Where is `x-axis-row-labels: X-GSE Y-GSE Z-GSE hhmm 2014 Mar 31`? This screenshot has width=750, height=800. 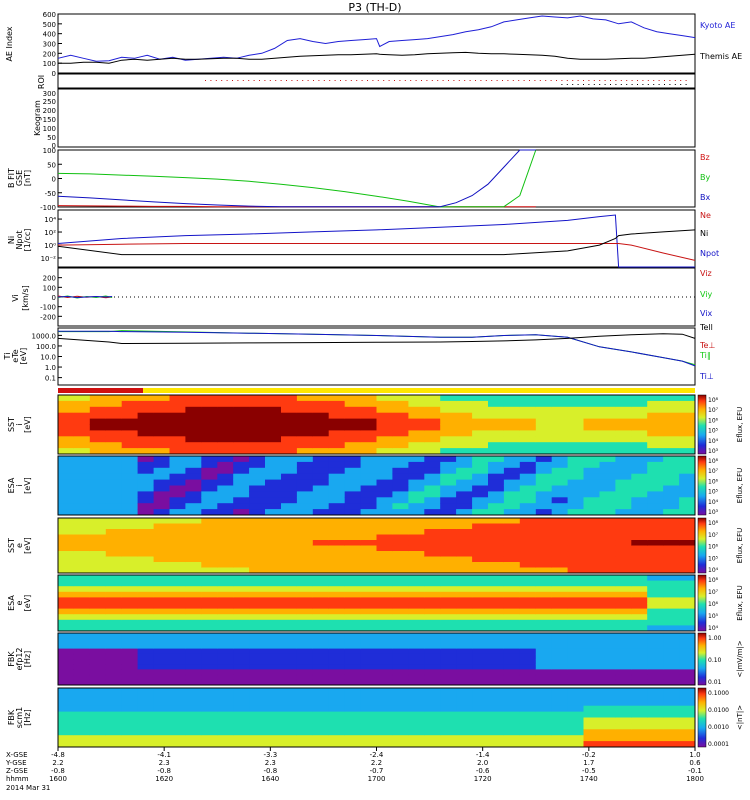 x-axis-row-labels: X-GSE Y-GSE Z-GSE hhmm 2014 Mar 31 is located at coordinates (27, 771).